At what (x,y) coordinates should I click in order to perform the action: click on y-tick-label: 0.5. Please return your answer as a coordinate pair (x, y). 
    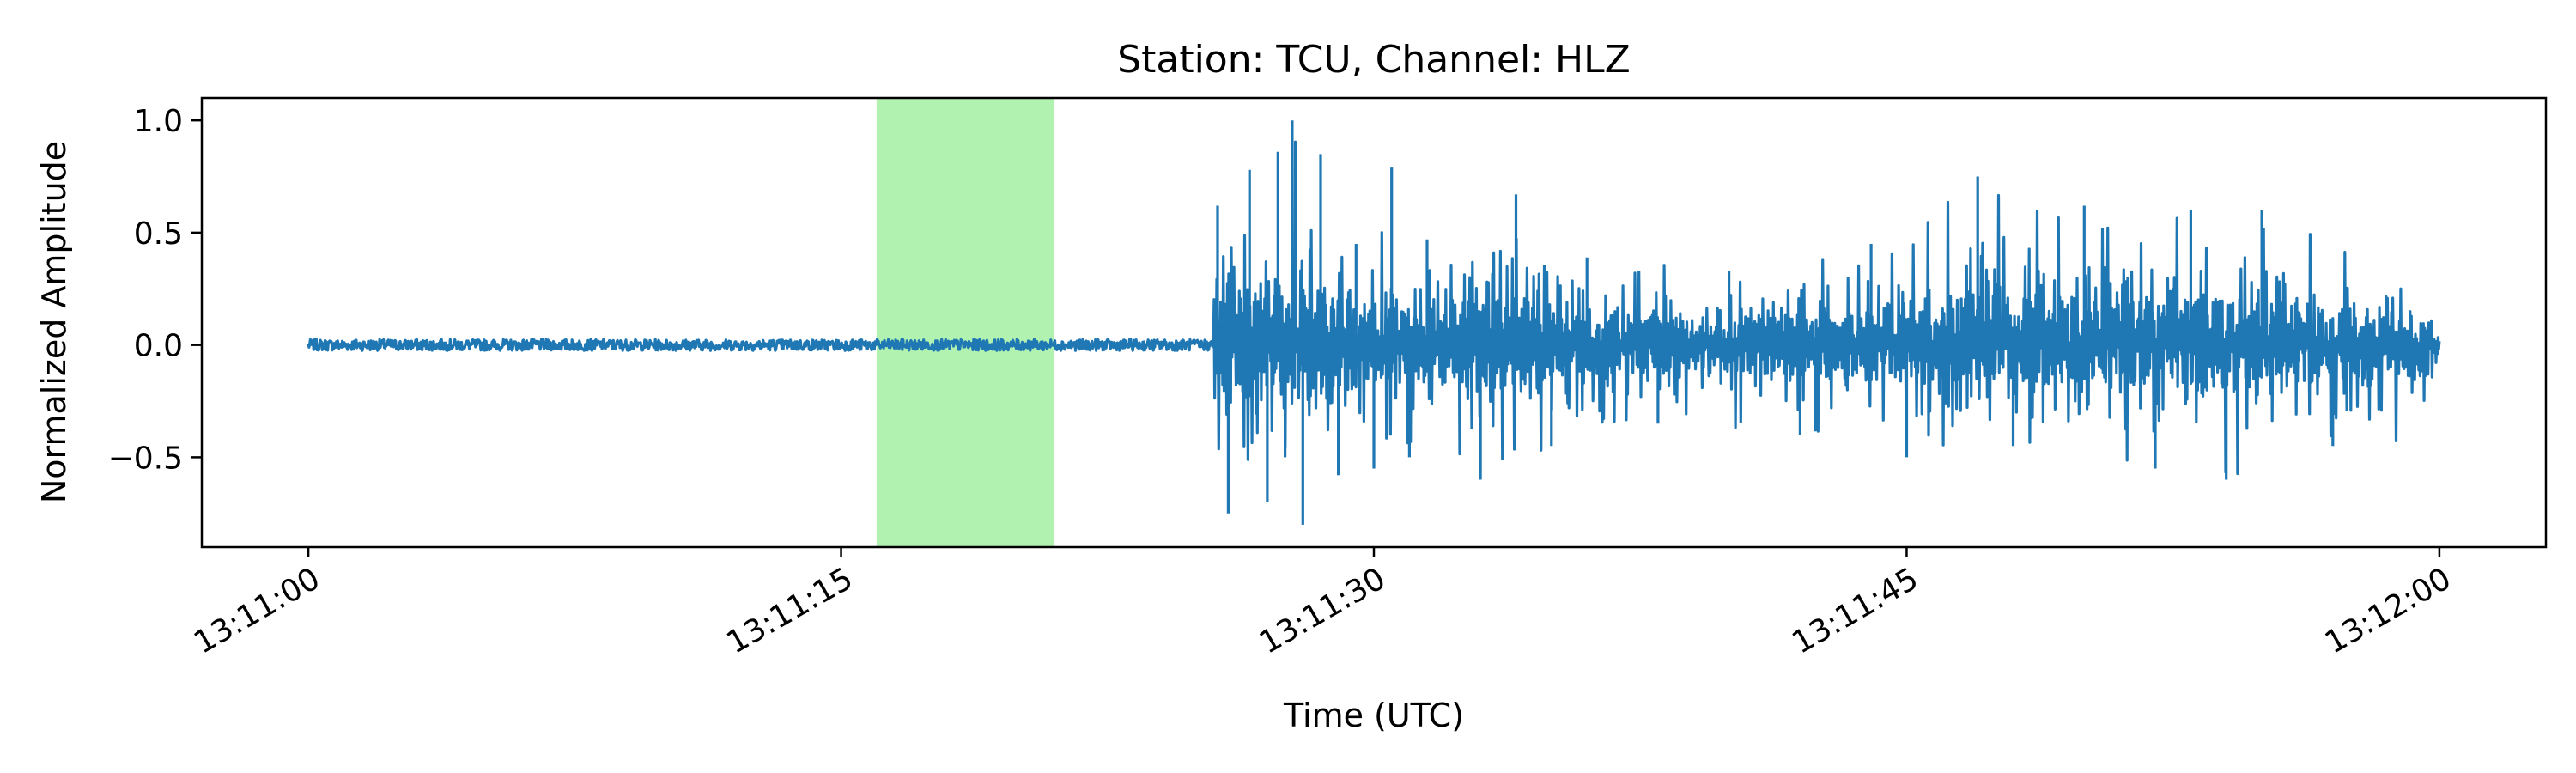
    Looking at the image, I should click on (159, 234).